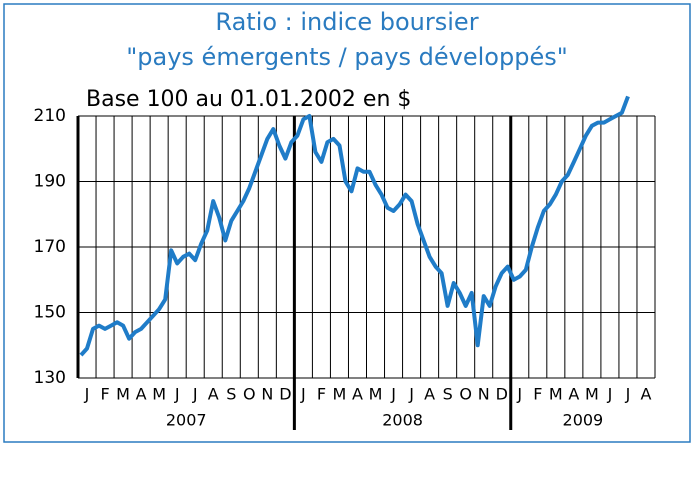  I want to click on y-tick-label: 190, so click(50, 182).